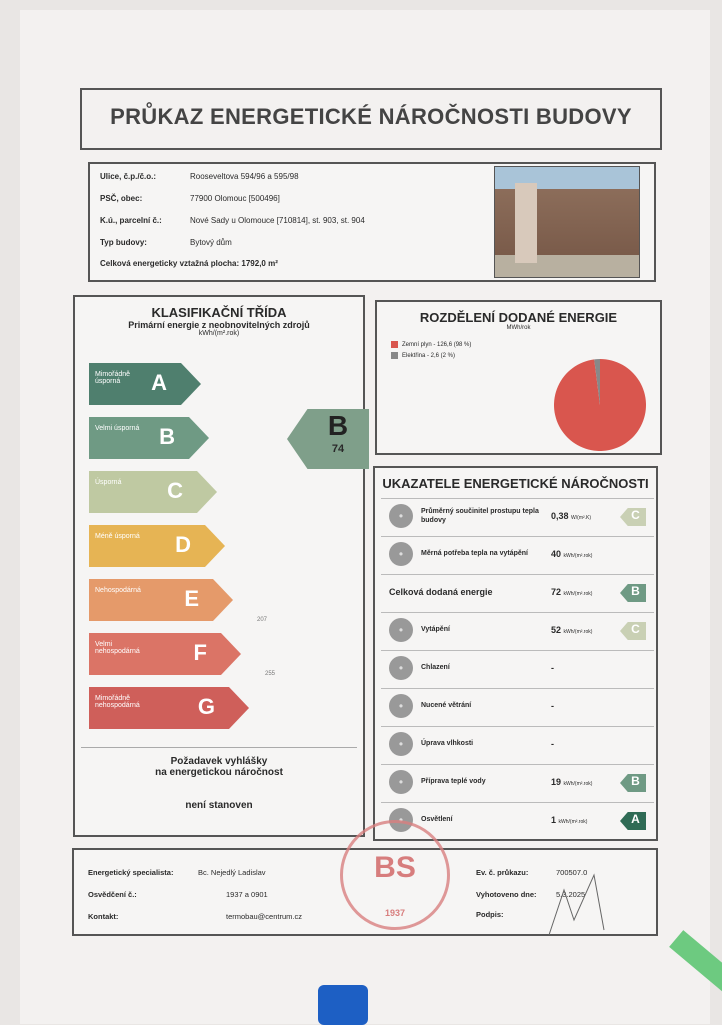 The image size is (722, 1025). I want to click on class-band-d: Méně úsporná D, so click(157, 546).